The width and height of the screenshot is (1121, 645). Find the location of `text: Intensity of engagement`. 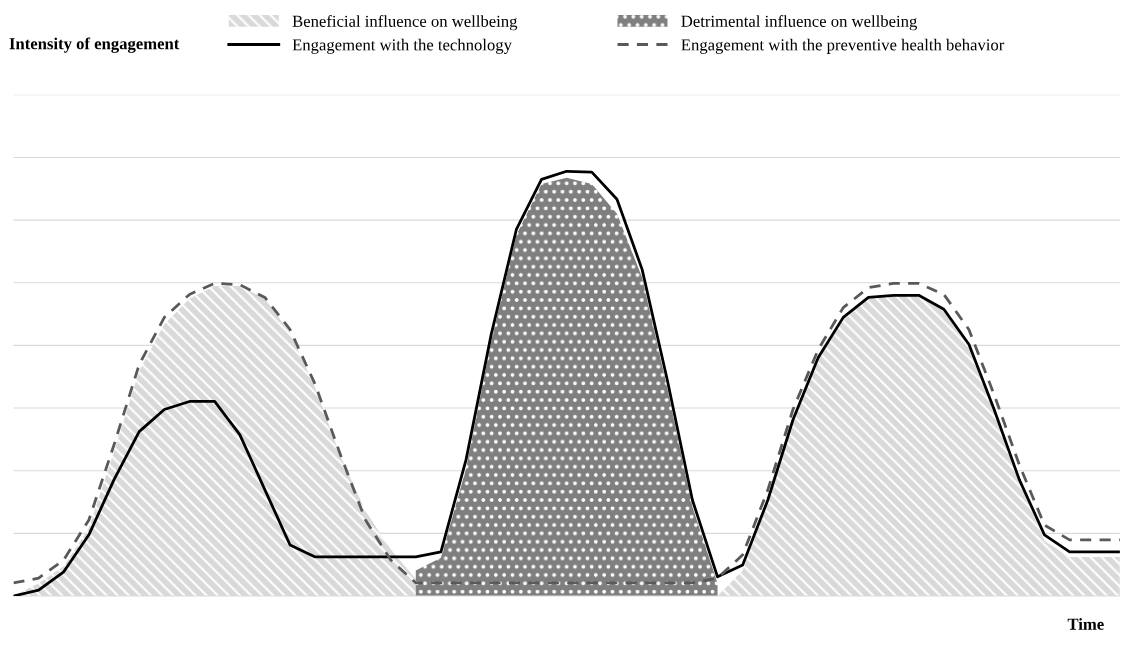

text: Intensity of engagement is located at coordinates (94, 45).